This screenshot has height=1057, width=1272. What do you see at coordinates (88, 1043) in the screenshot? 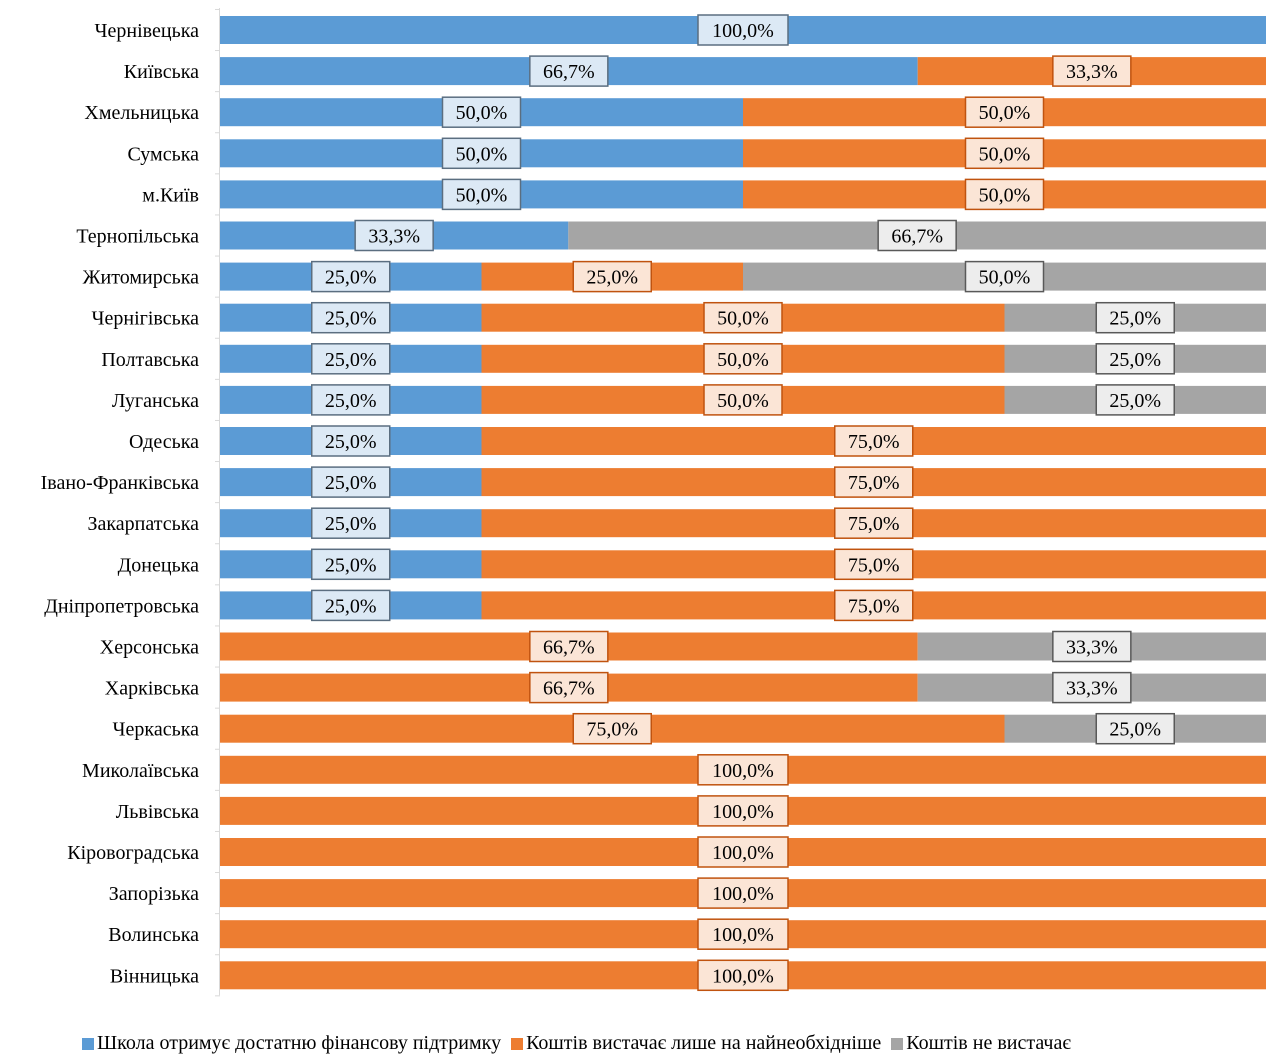
I see `legend-swatch-sufficient` at bounding box center [88, 1043].